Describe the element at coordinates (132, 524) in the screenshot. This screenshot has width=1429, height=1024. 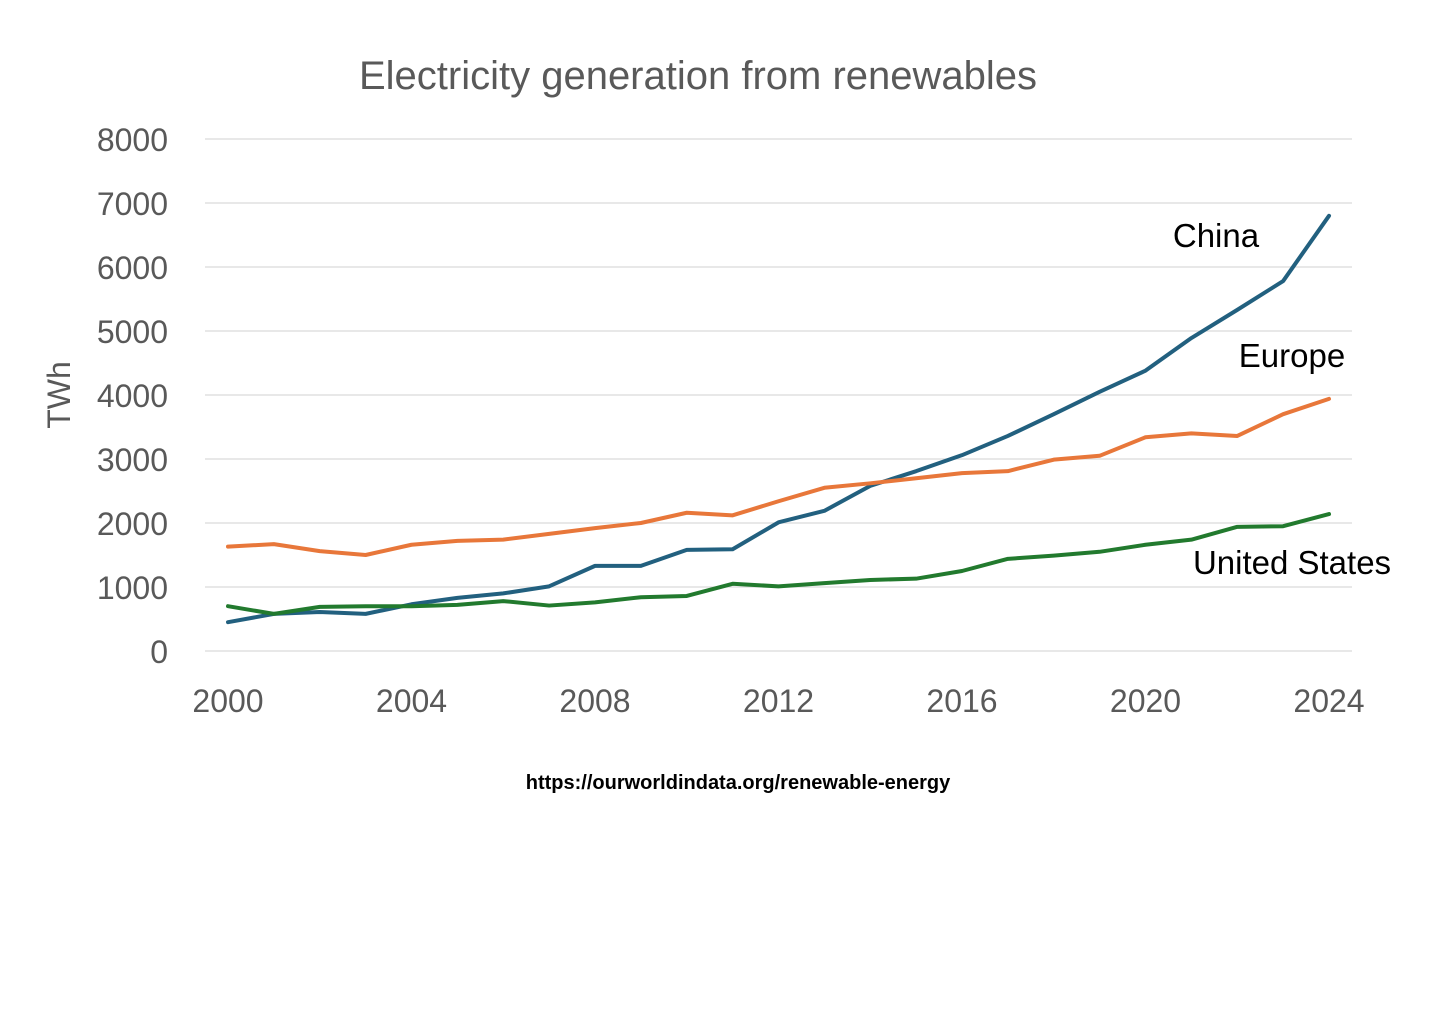
I see `y-tick-label: 2000` at that location.